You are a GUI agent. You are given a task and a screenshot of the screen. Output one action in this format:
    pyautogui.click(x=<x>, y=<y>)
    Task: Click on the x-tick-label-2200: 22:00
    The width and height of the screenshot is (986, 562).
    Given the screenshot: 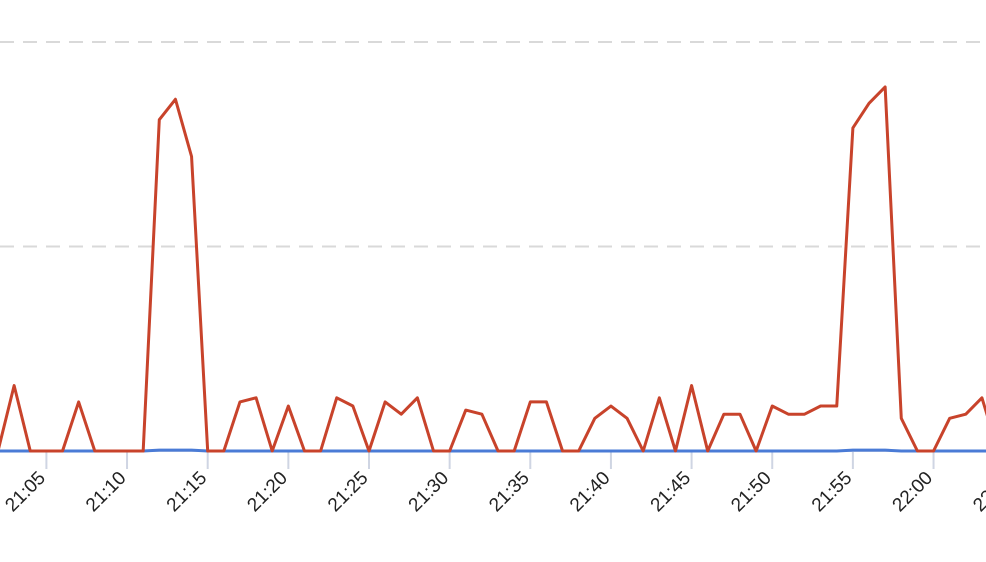 What is the action you would take?
    pyautogui.click(x=913, y=492)
    